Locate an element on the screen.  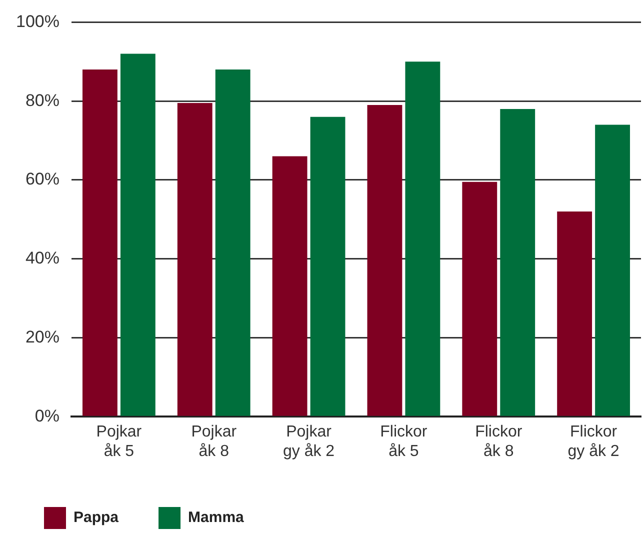
y-tick-label: 100% is located at coordinates (38, 21).